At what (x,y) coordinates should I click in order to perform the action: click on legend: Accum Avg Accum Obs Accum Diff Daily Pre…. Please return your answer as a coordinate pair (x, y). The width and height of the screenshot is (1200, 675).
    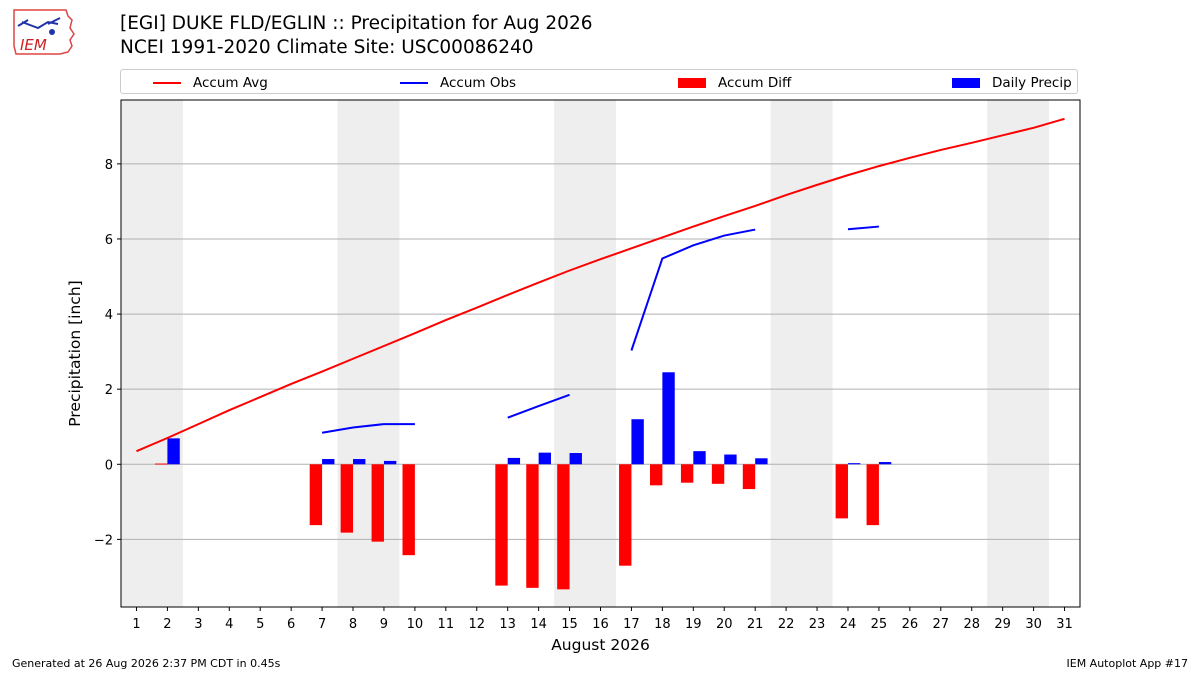
    Looking at the image, I should click on (599, 81).